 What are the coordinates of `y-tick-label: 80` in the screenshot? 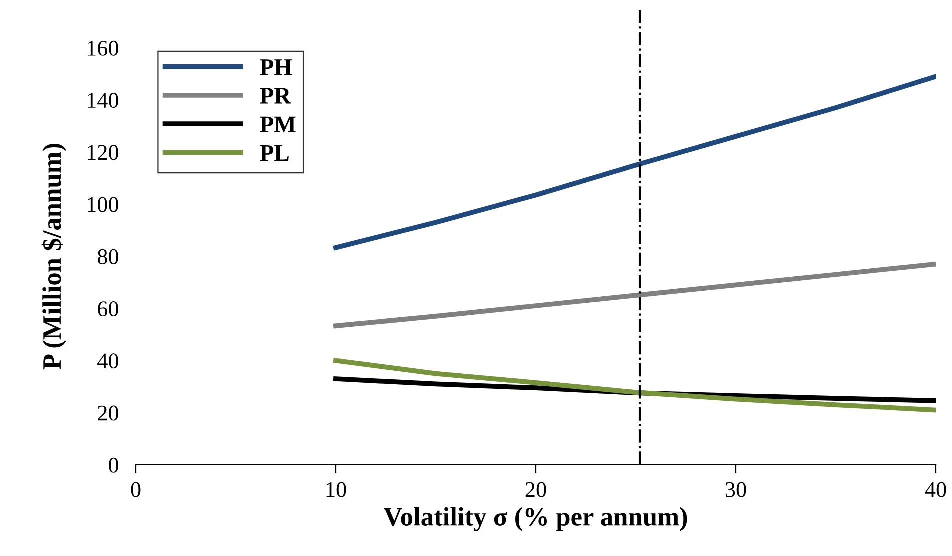 It's located at (108, 256).